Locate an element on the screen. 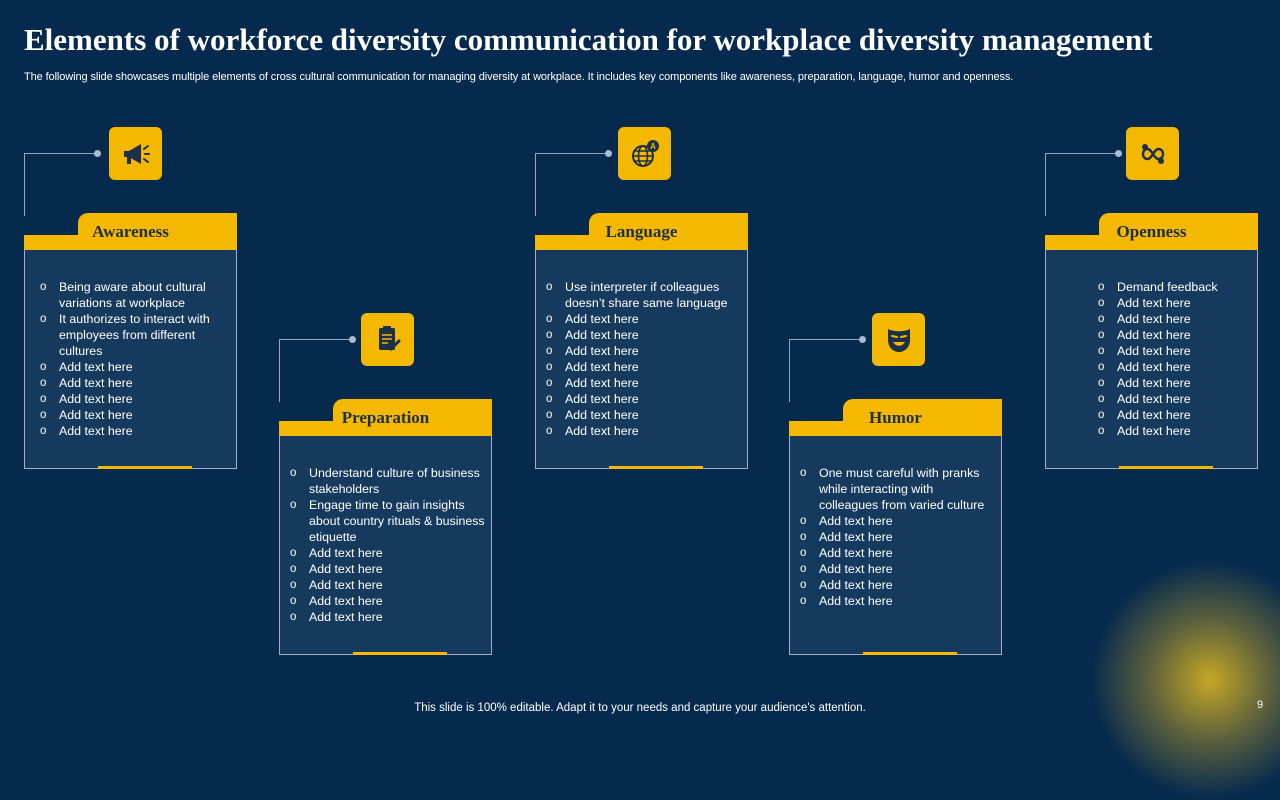 The height and width of the screenshot is (800, 1280). gears-infinity-icon is located at coordinates (1152, 153).